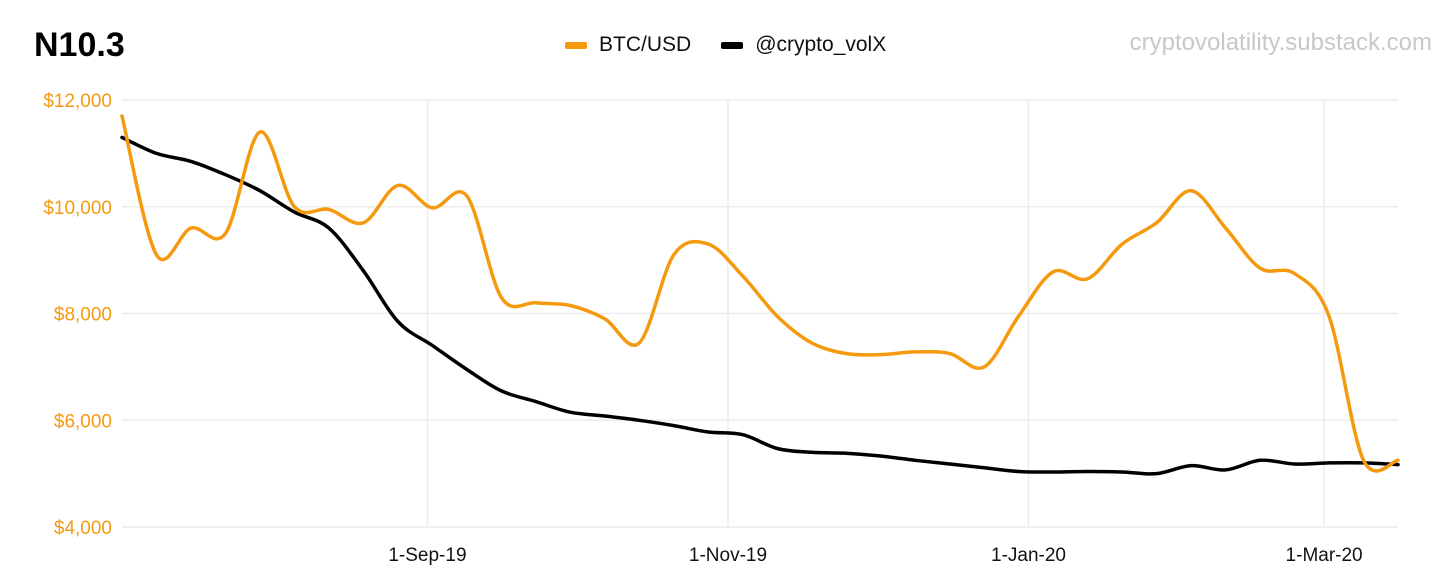  Describe the element at coordinates (83, 421) in the screenshot. I see `y-tick-label: $6,000` at that location.